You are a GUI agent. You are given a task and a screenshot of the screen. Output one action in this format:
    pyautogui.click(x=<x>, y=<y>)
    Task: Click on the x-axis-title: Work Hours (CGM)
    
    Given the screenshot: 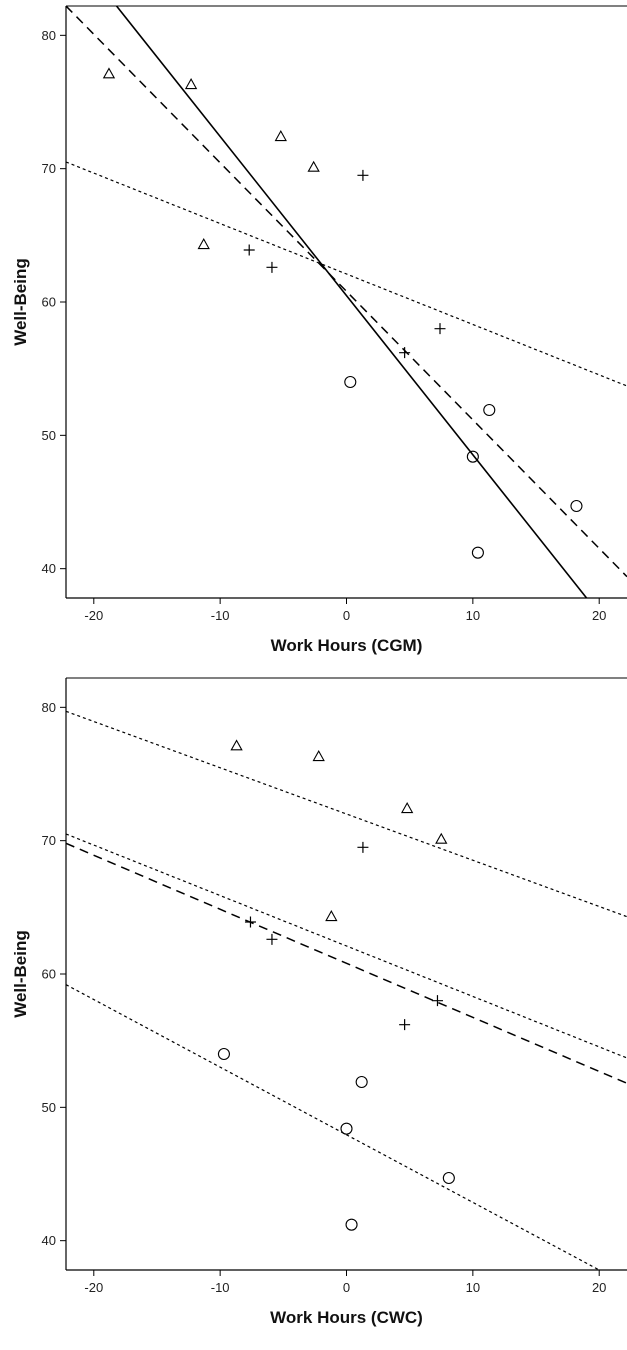 What is the action you would take?
    pyautogui.click(x=347, y=645)
    